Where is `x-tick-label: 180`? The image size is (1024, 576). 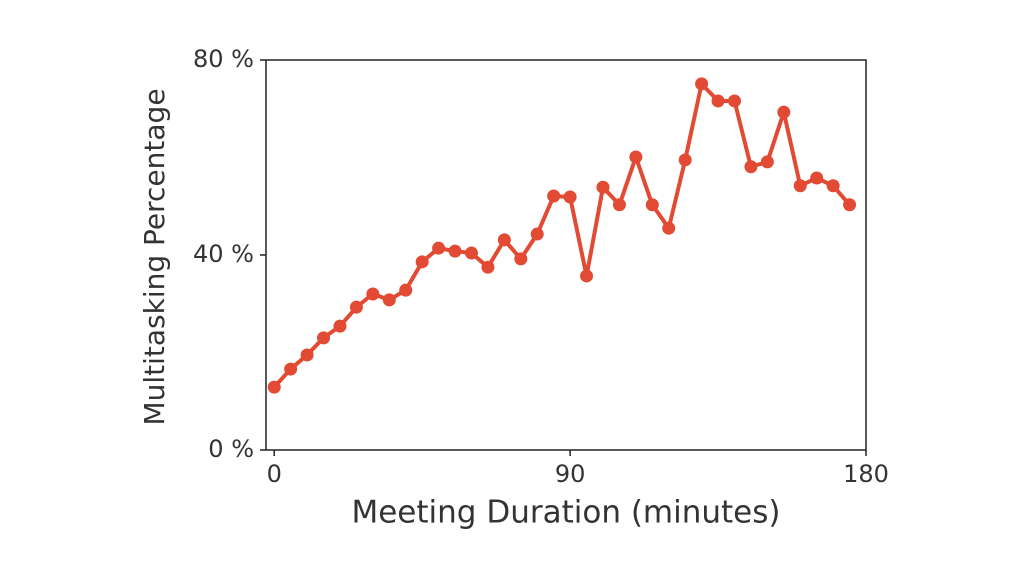
x-tick-label: 180 is located at coordinates (866, 474).